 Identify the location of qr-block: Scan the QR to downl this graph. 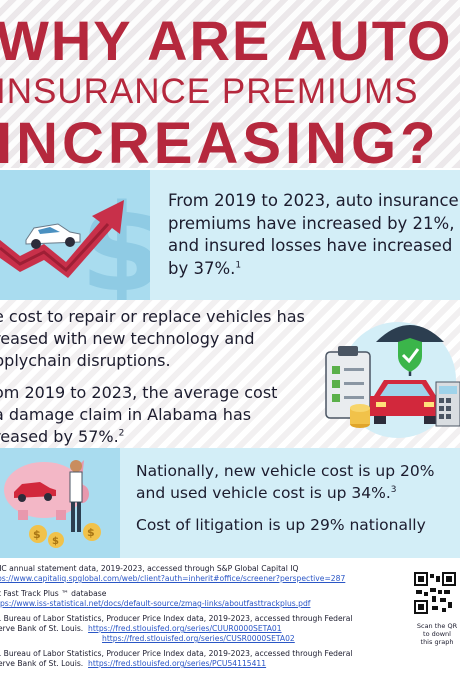
(437, 609).